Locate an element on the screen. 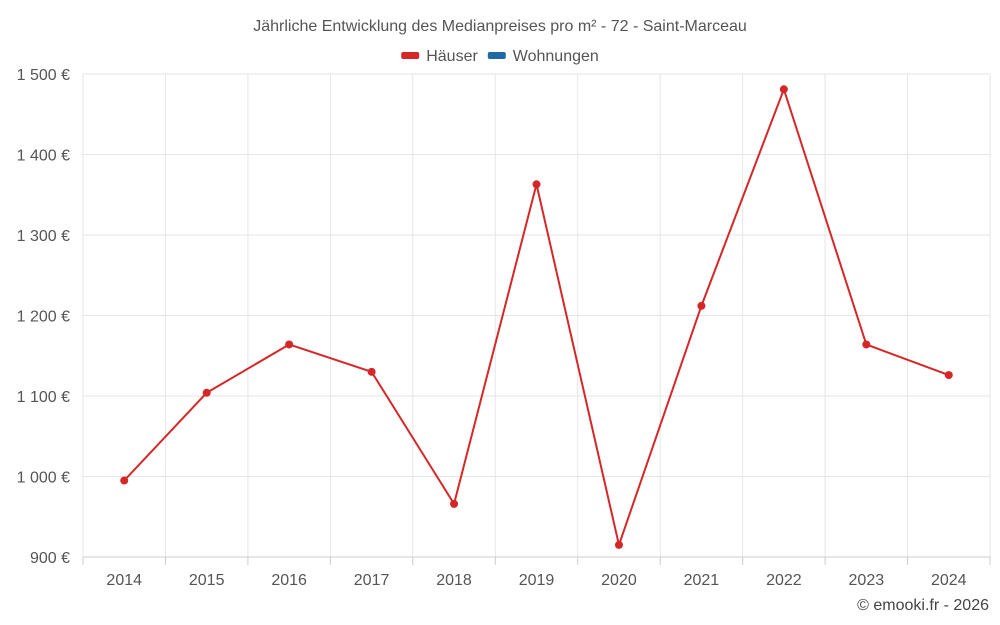  x-tick-label: 2015 is located at coordinates (207, 580).